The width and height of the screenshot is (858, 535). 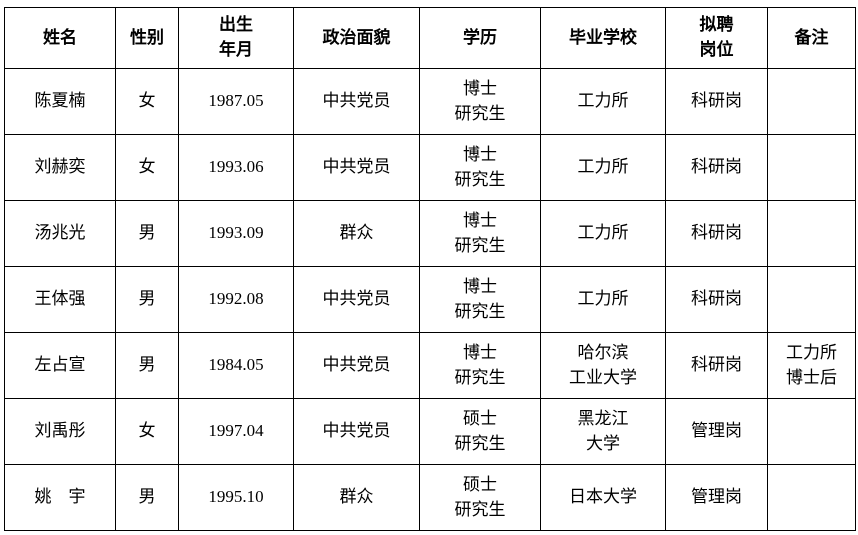 What do you see at coordinates (60, 167) in the screenshot?
I see `cell-name: 刘赫奕` at bounding box center [60, 167].